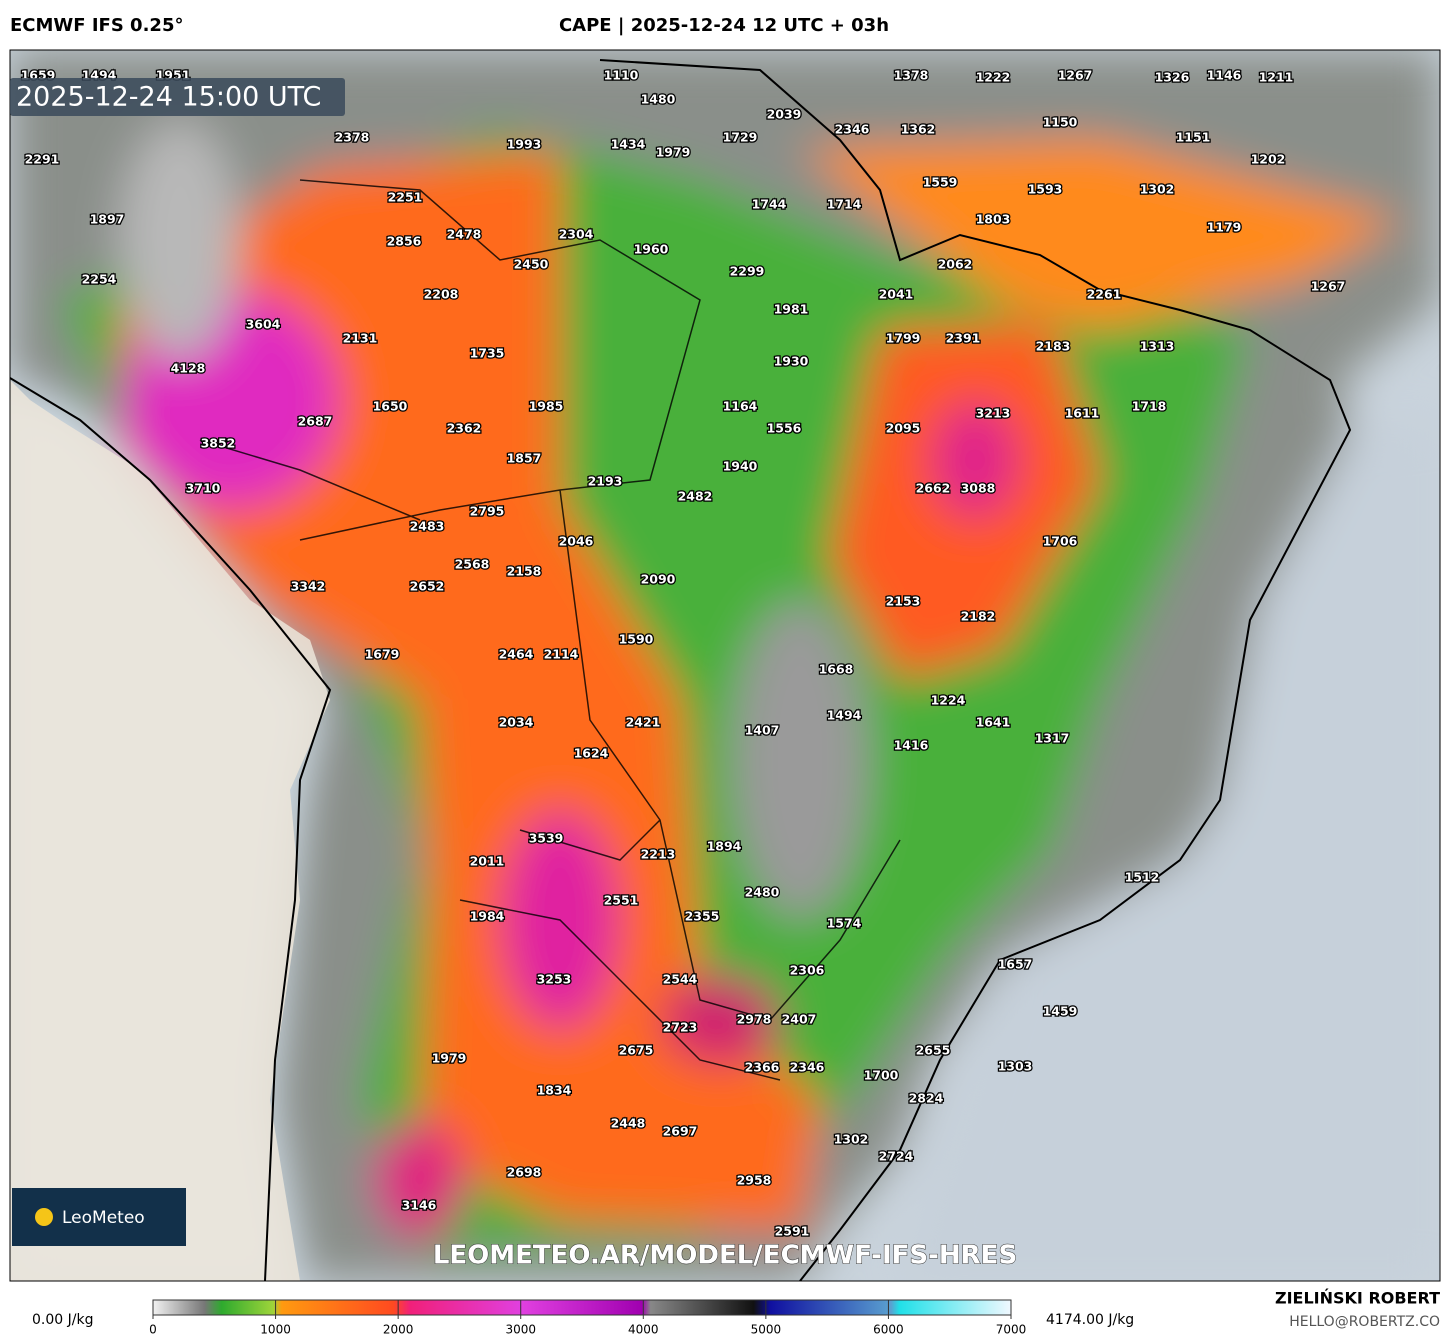 The height and width of the screenshot is (1337, 1449). I want to click on cape-label: 3539, so click(546, 838).